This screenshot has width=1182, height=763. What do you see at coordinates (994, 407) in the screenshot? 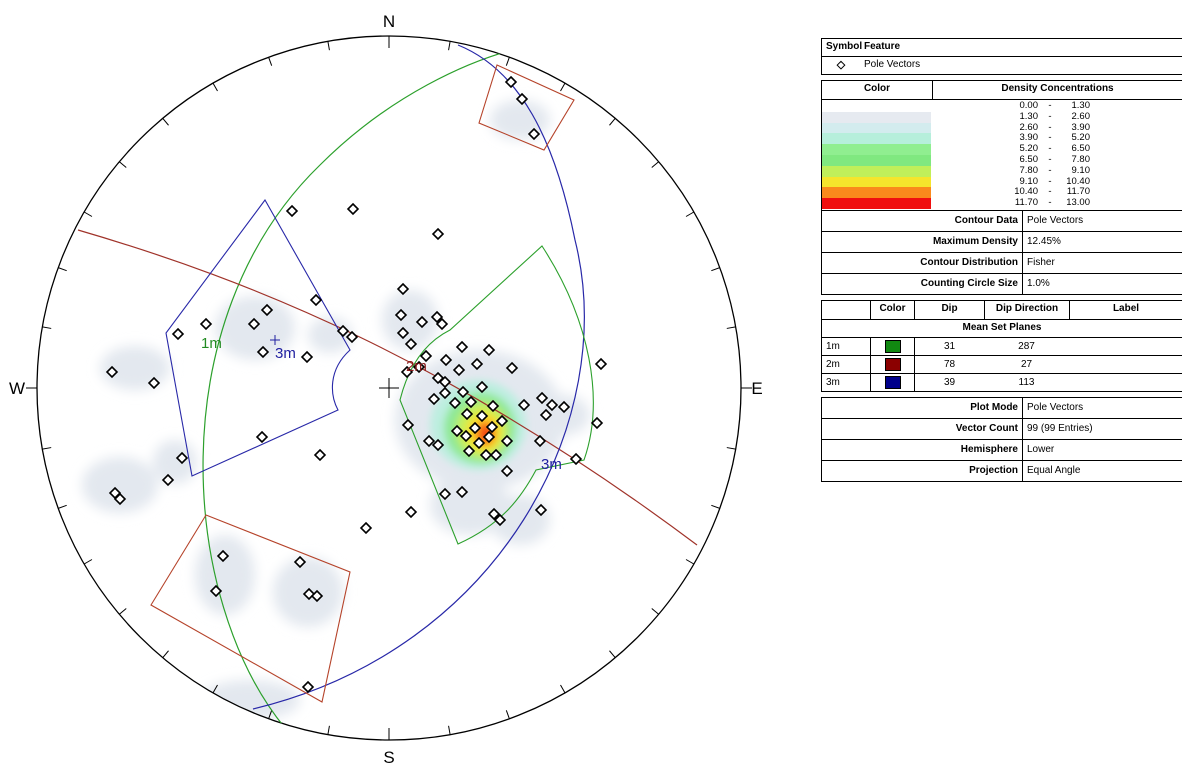
I see `plot-info-label: Plot Mode` at bounding box center [994, 407].